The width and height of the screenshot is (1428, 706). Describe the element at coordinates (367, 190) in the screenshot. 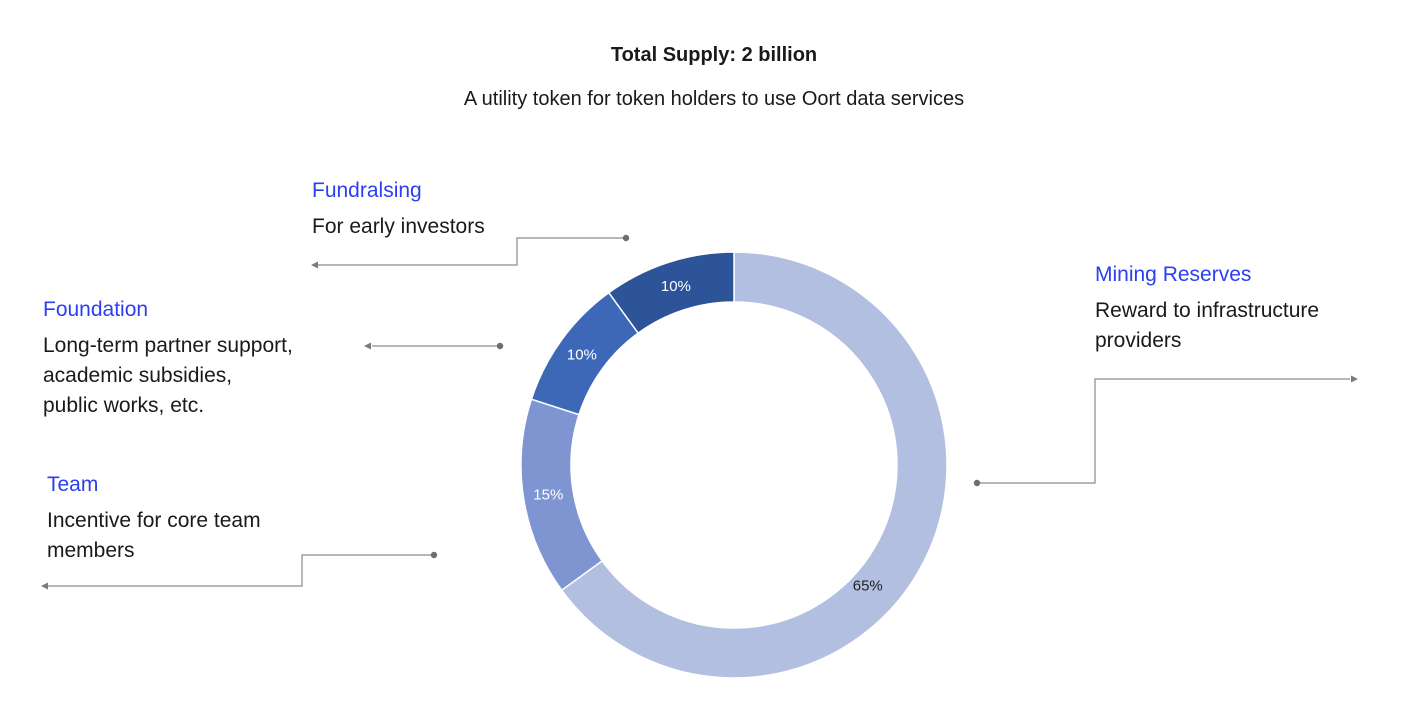

I see `category-name: Fundralsing` at that location.